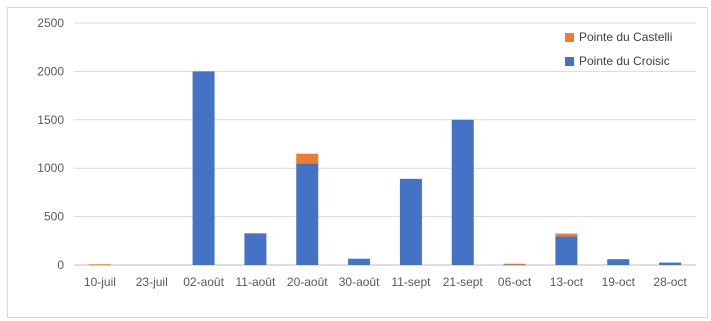 The image size is (711, 321). What do you see at coordinates (54, 217) in the screenshot?
I see `y-tick-label-500: 500` at bounding box center [54, 217].